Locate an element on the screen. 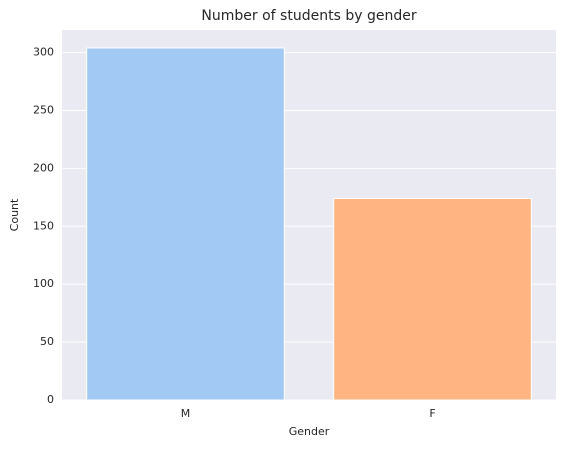 The image size is (566, 449). y-tick-label: 150 is located at coordinates (43, 225).